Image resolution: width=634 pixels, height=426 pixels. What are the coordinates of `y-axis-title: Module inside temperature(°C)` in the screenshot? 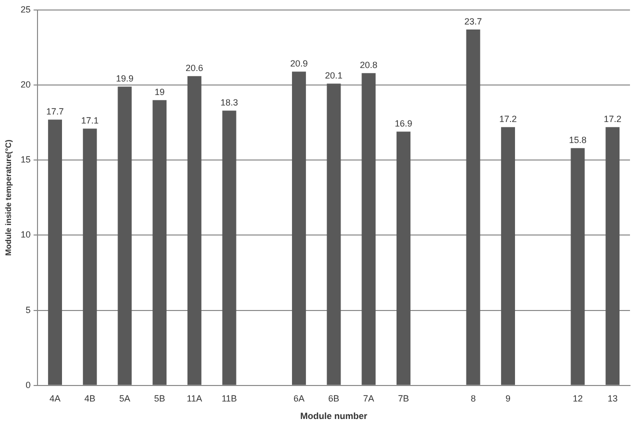 It's located at (9, 197).